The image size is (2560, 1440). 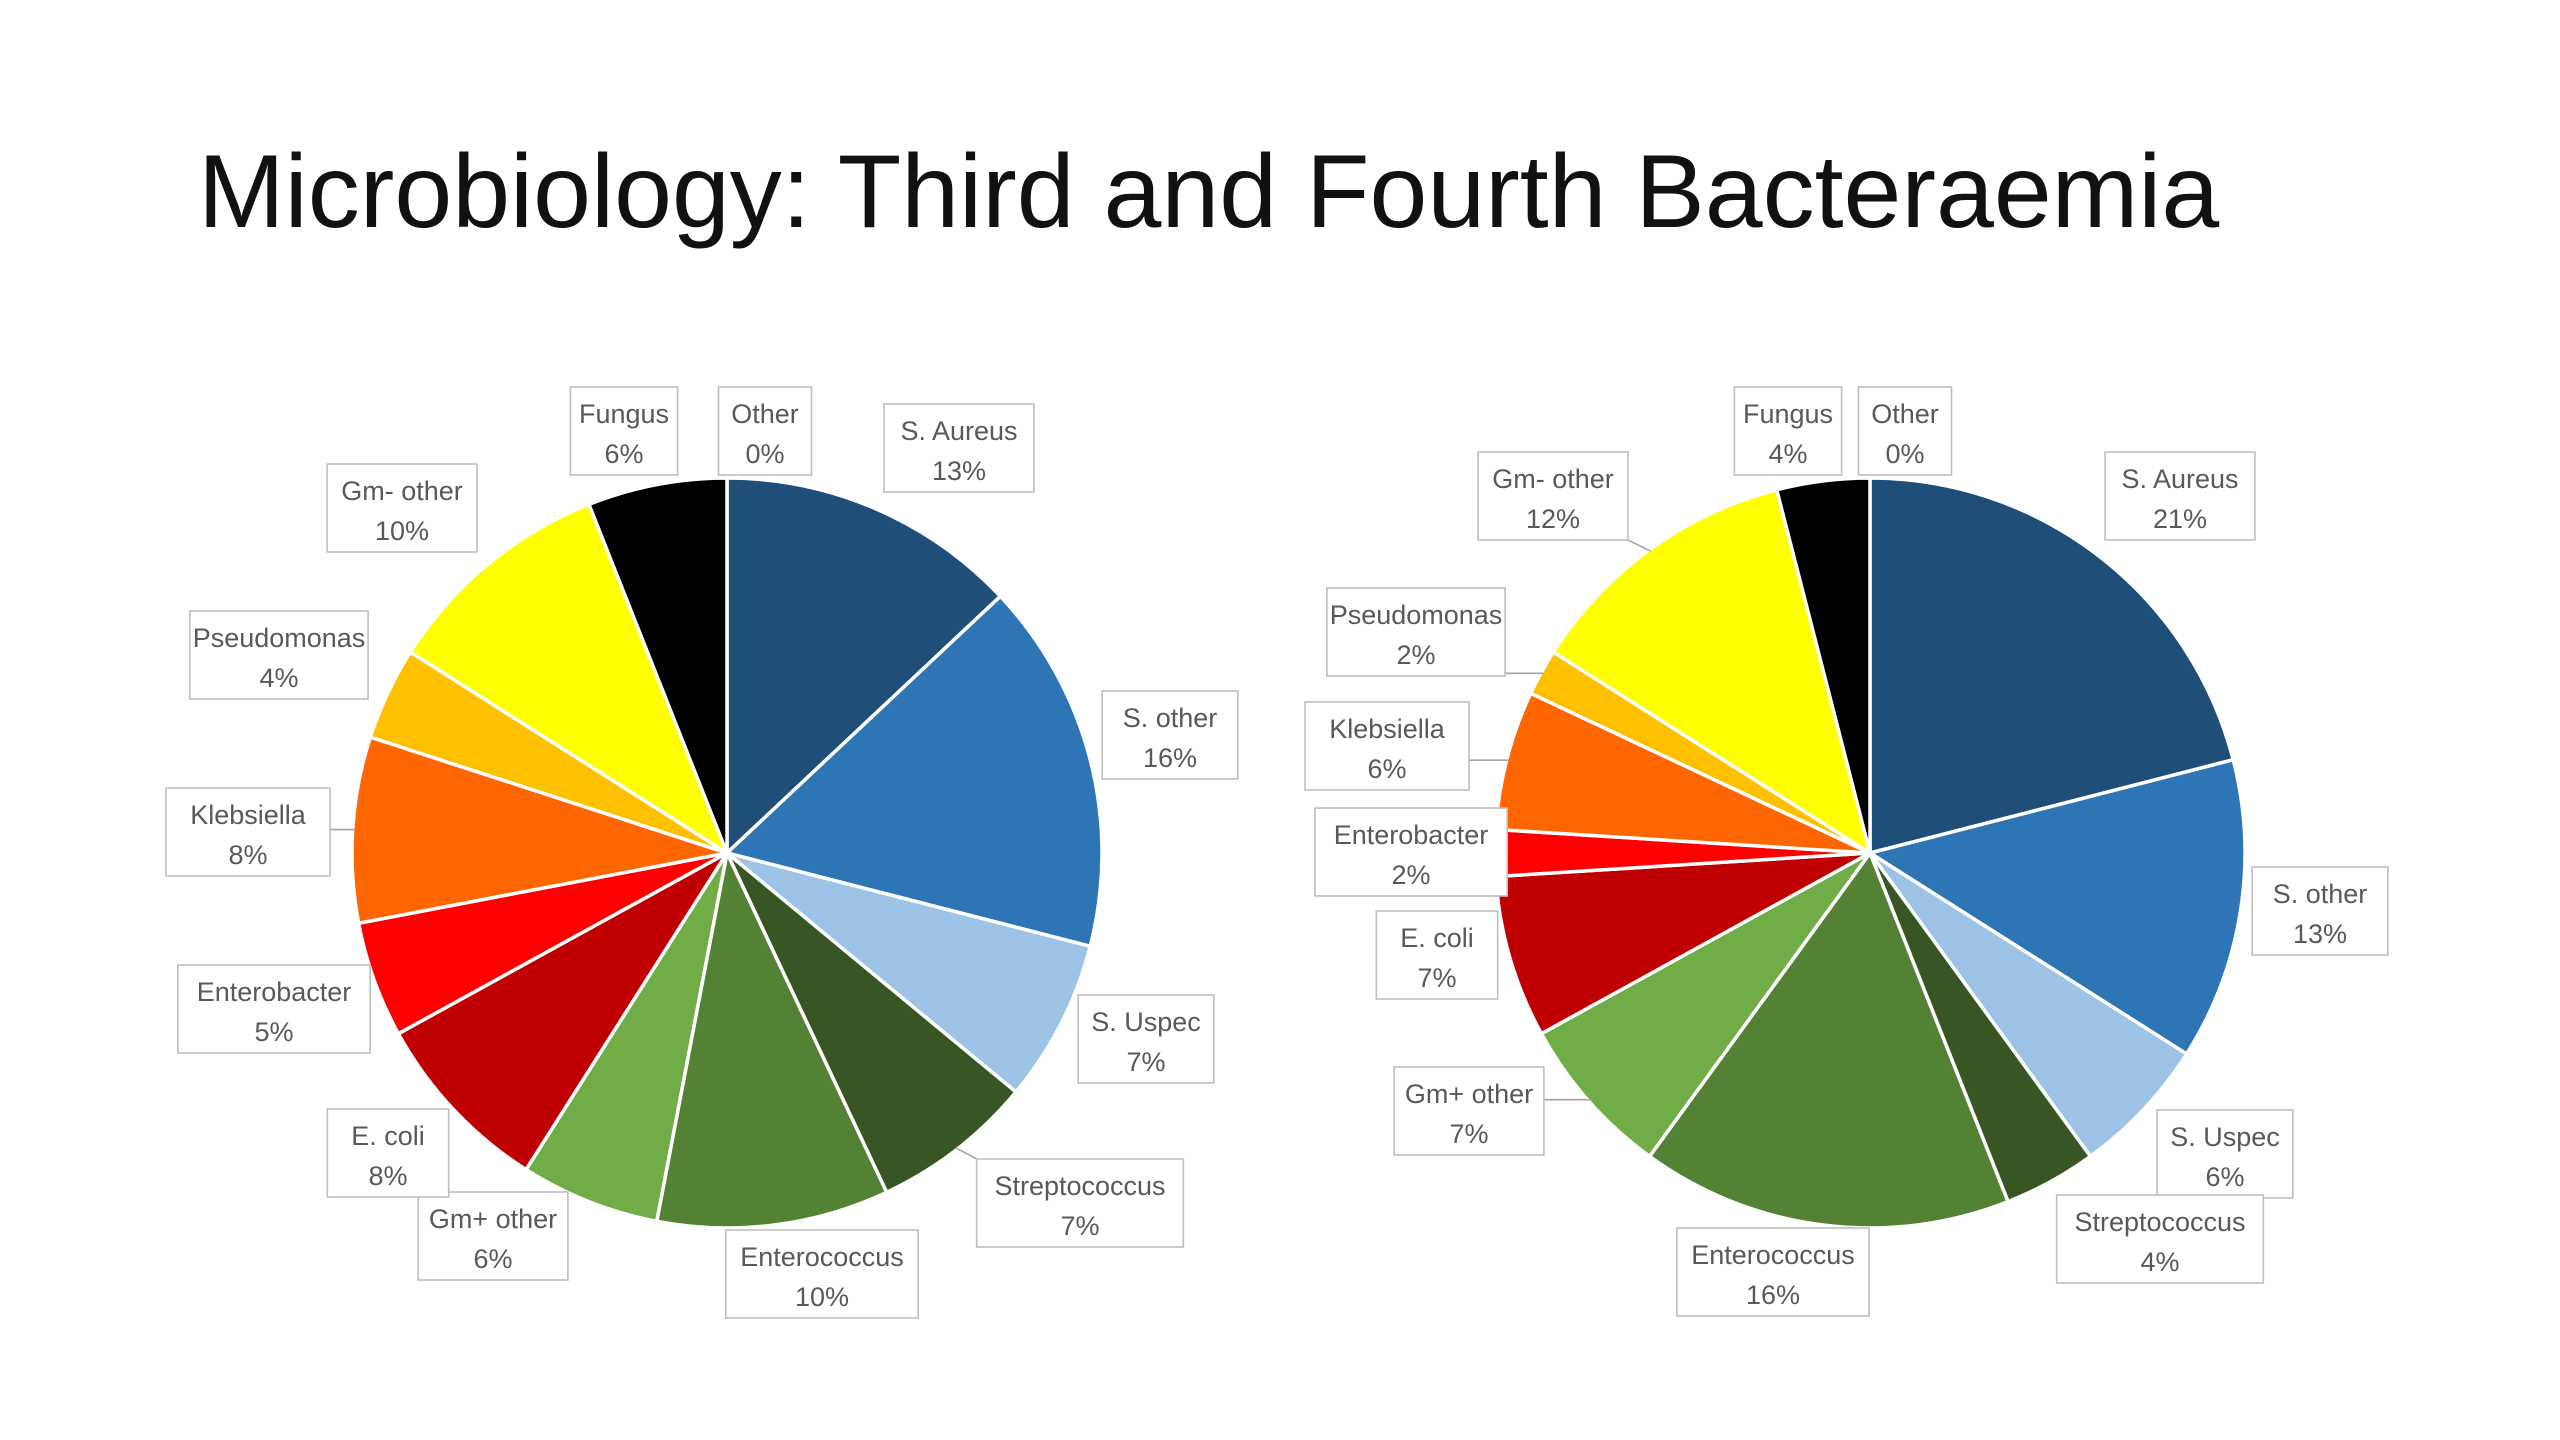 What do you see at coordinates (1639, 545) in the screenshot?
I see `leader-line-gm-other` at bounding box center [1639, 545].